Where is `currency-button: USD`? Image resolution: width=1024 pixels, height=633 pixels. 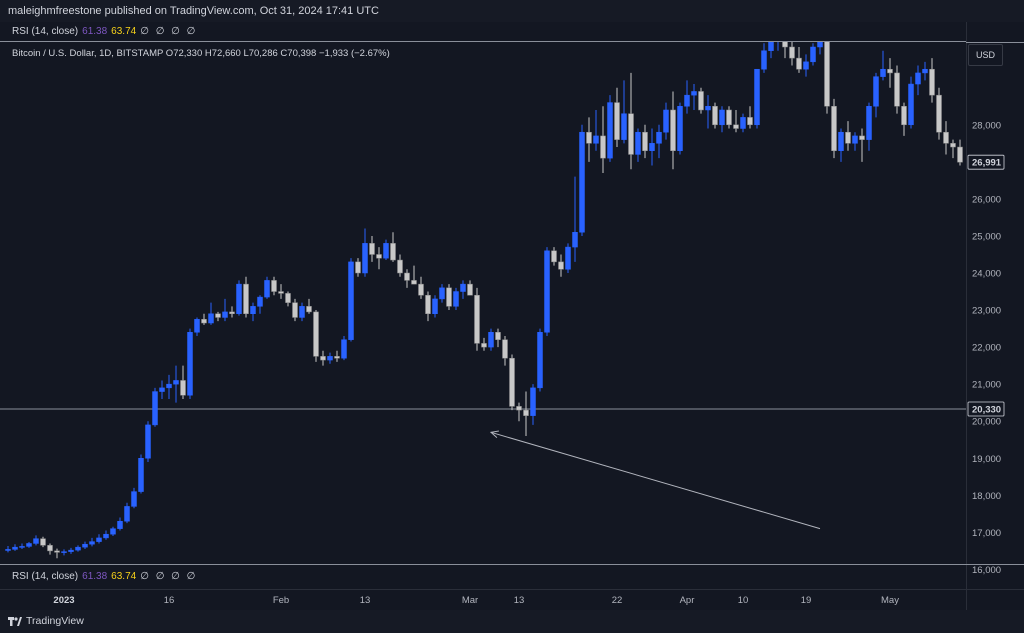 currency-button: USD is located at coordinates (985, 55).